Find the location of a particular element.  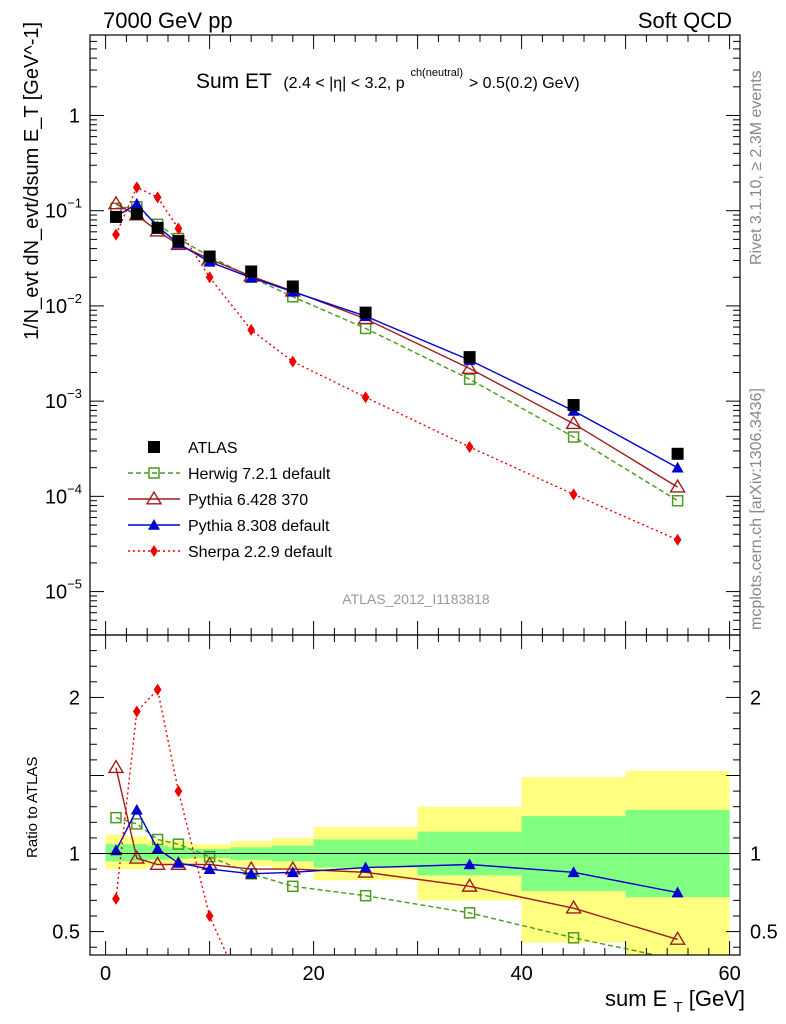

x-label-sub: T is located at coordinates (677, 1007).